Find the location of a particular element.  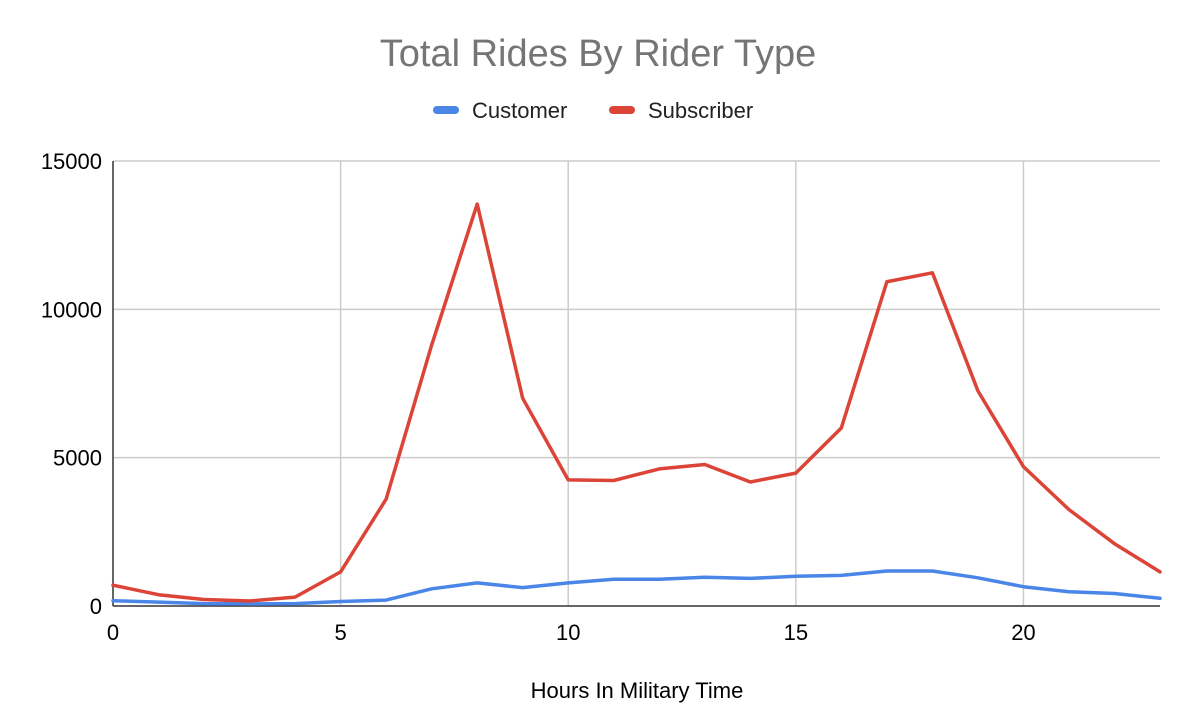

x-axis-title: Hours In Military Time is located at coordinates (637, 690).